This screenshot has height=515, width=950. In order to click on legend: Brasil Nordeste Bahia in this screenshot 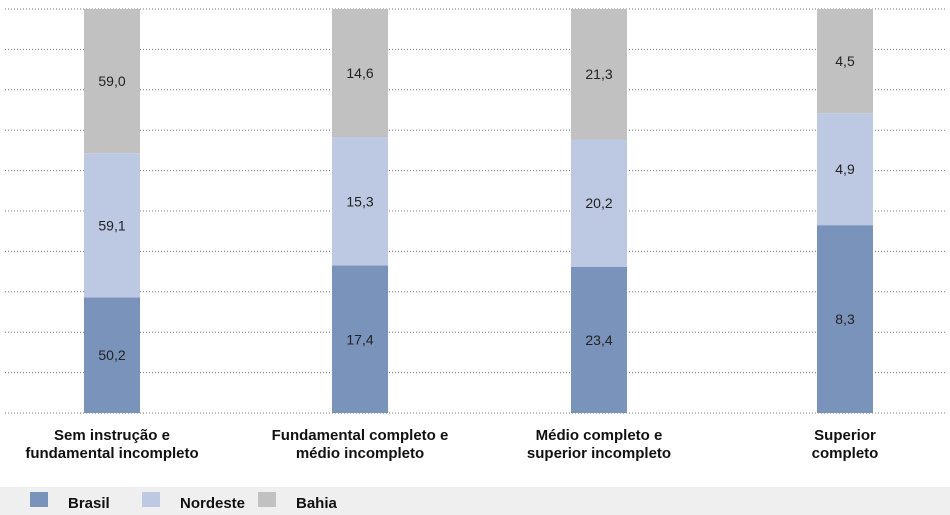, I will do `click(475, 501)`.